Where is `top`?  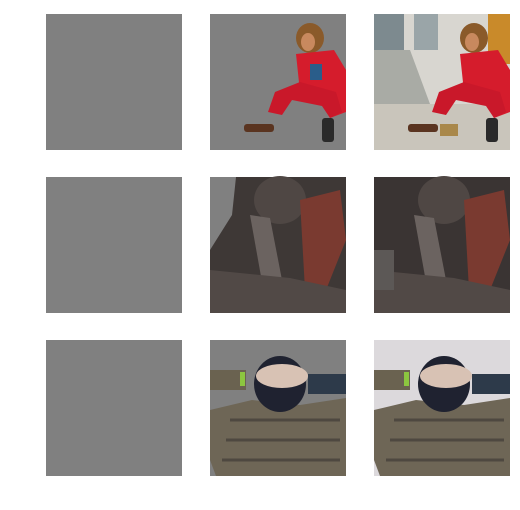 top is located at coordinates (316, 72).